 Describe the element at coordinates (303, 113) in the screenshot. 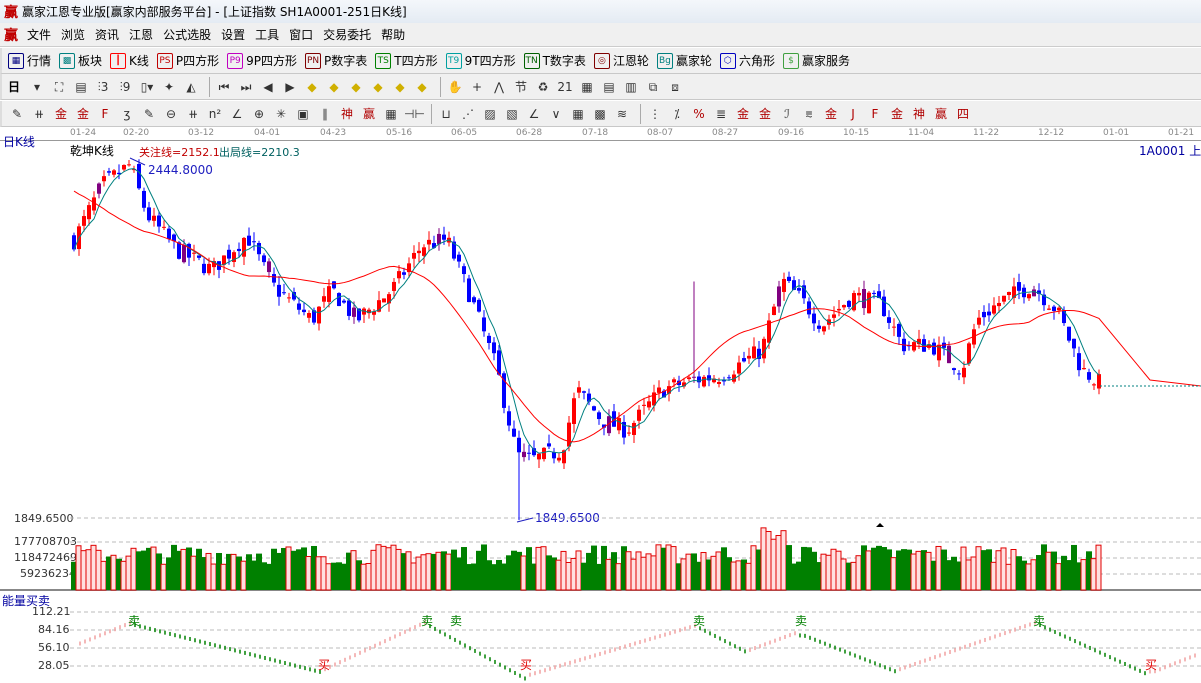

I see `tool-icon: ▣` at that location.